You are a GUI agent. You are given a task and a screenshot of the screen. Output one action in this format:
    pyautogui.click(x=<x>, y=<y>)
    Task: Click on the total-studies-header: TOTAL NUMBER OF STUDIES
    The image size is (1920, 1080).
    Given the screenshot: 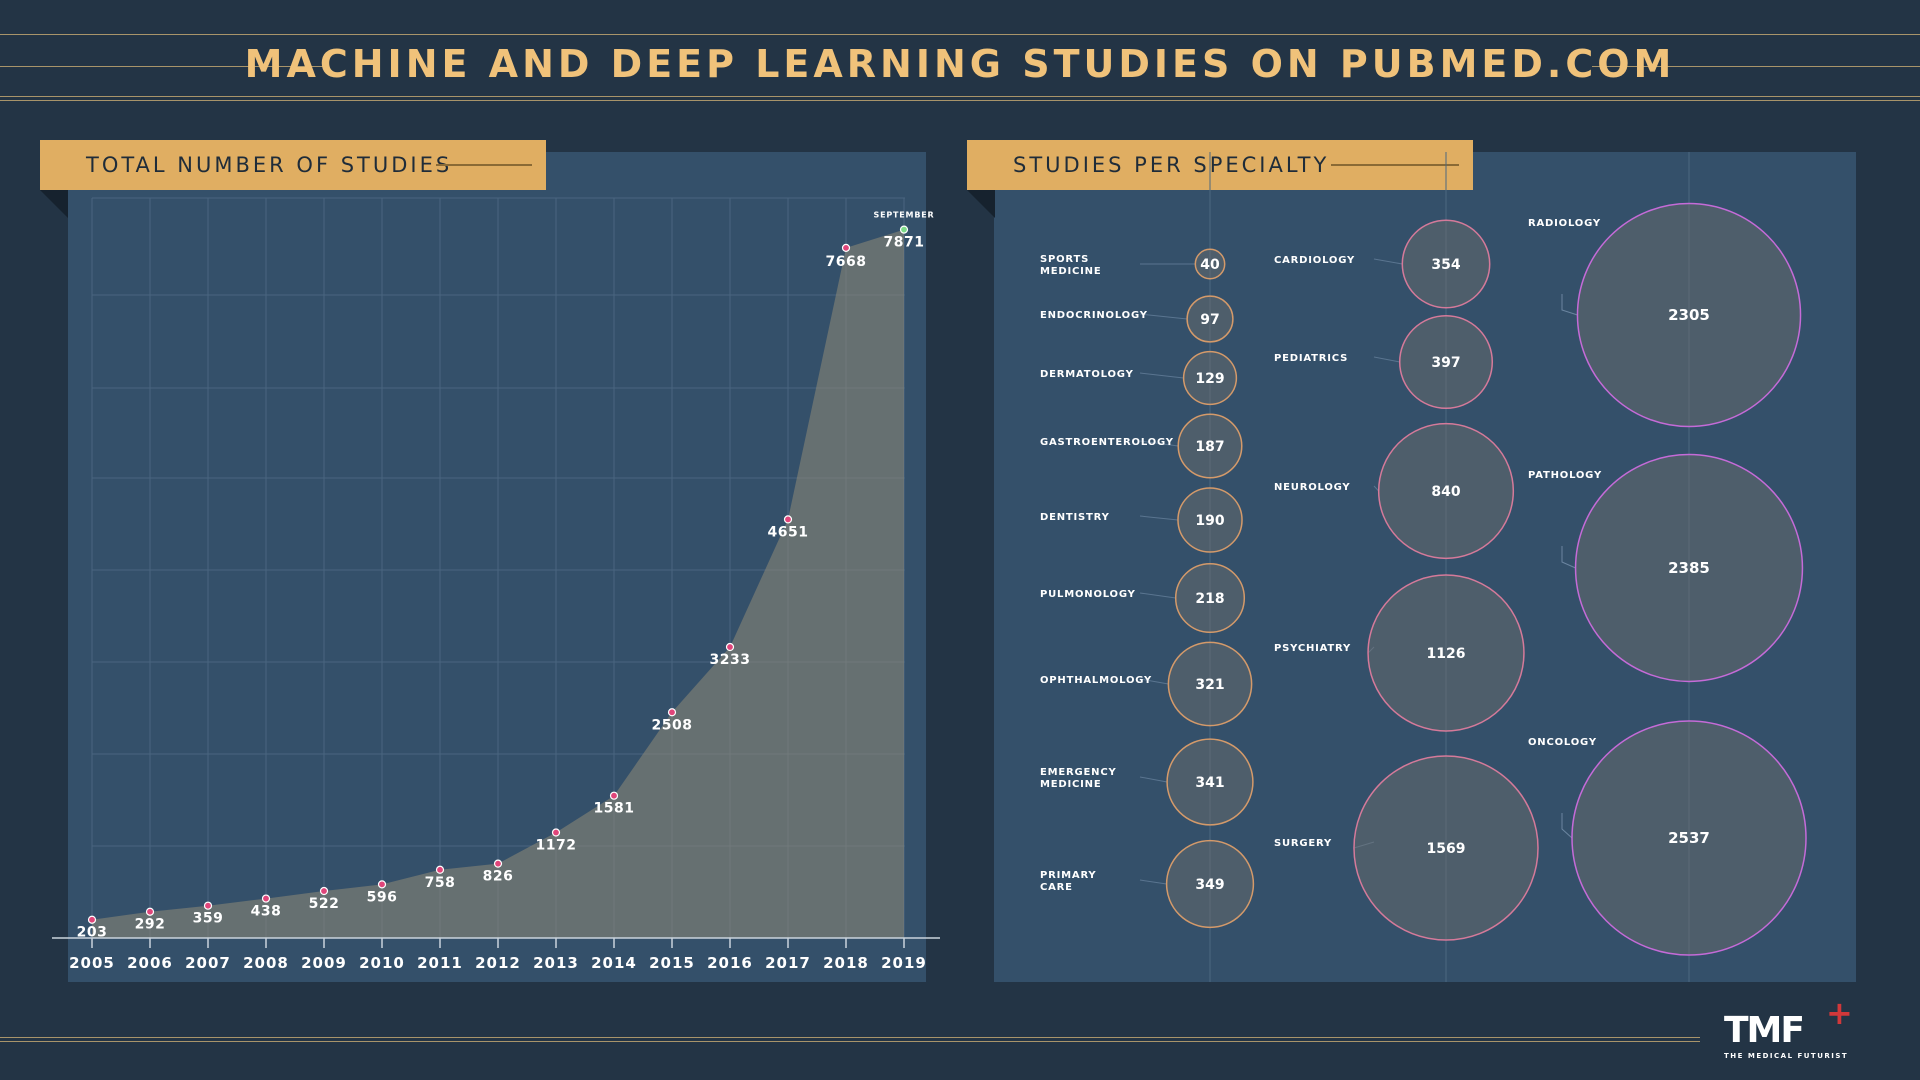 What is the action you would take?
    pyautogui.click(x=293, y=165)
    